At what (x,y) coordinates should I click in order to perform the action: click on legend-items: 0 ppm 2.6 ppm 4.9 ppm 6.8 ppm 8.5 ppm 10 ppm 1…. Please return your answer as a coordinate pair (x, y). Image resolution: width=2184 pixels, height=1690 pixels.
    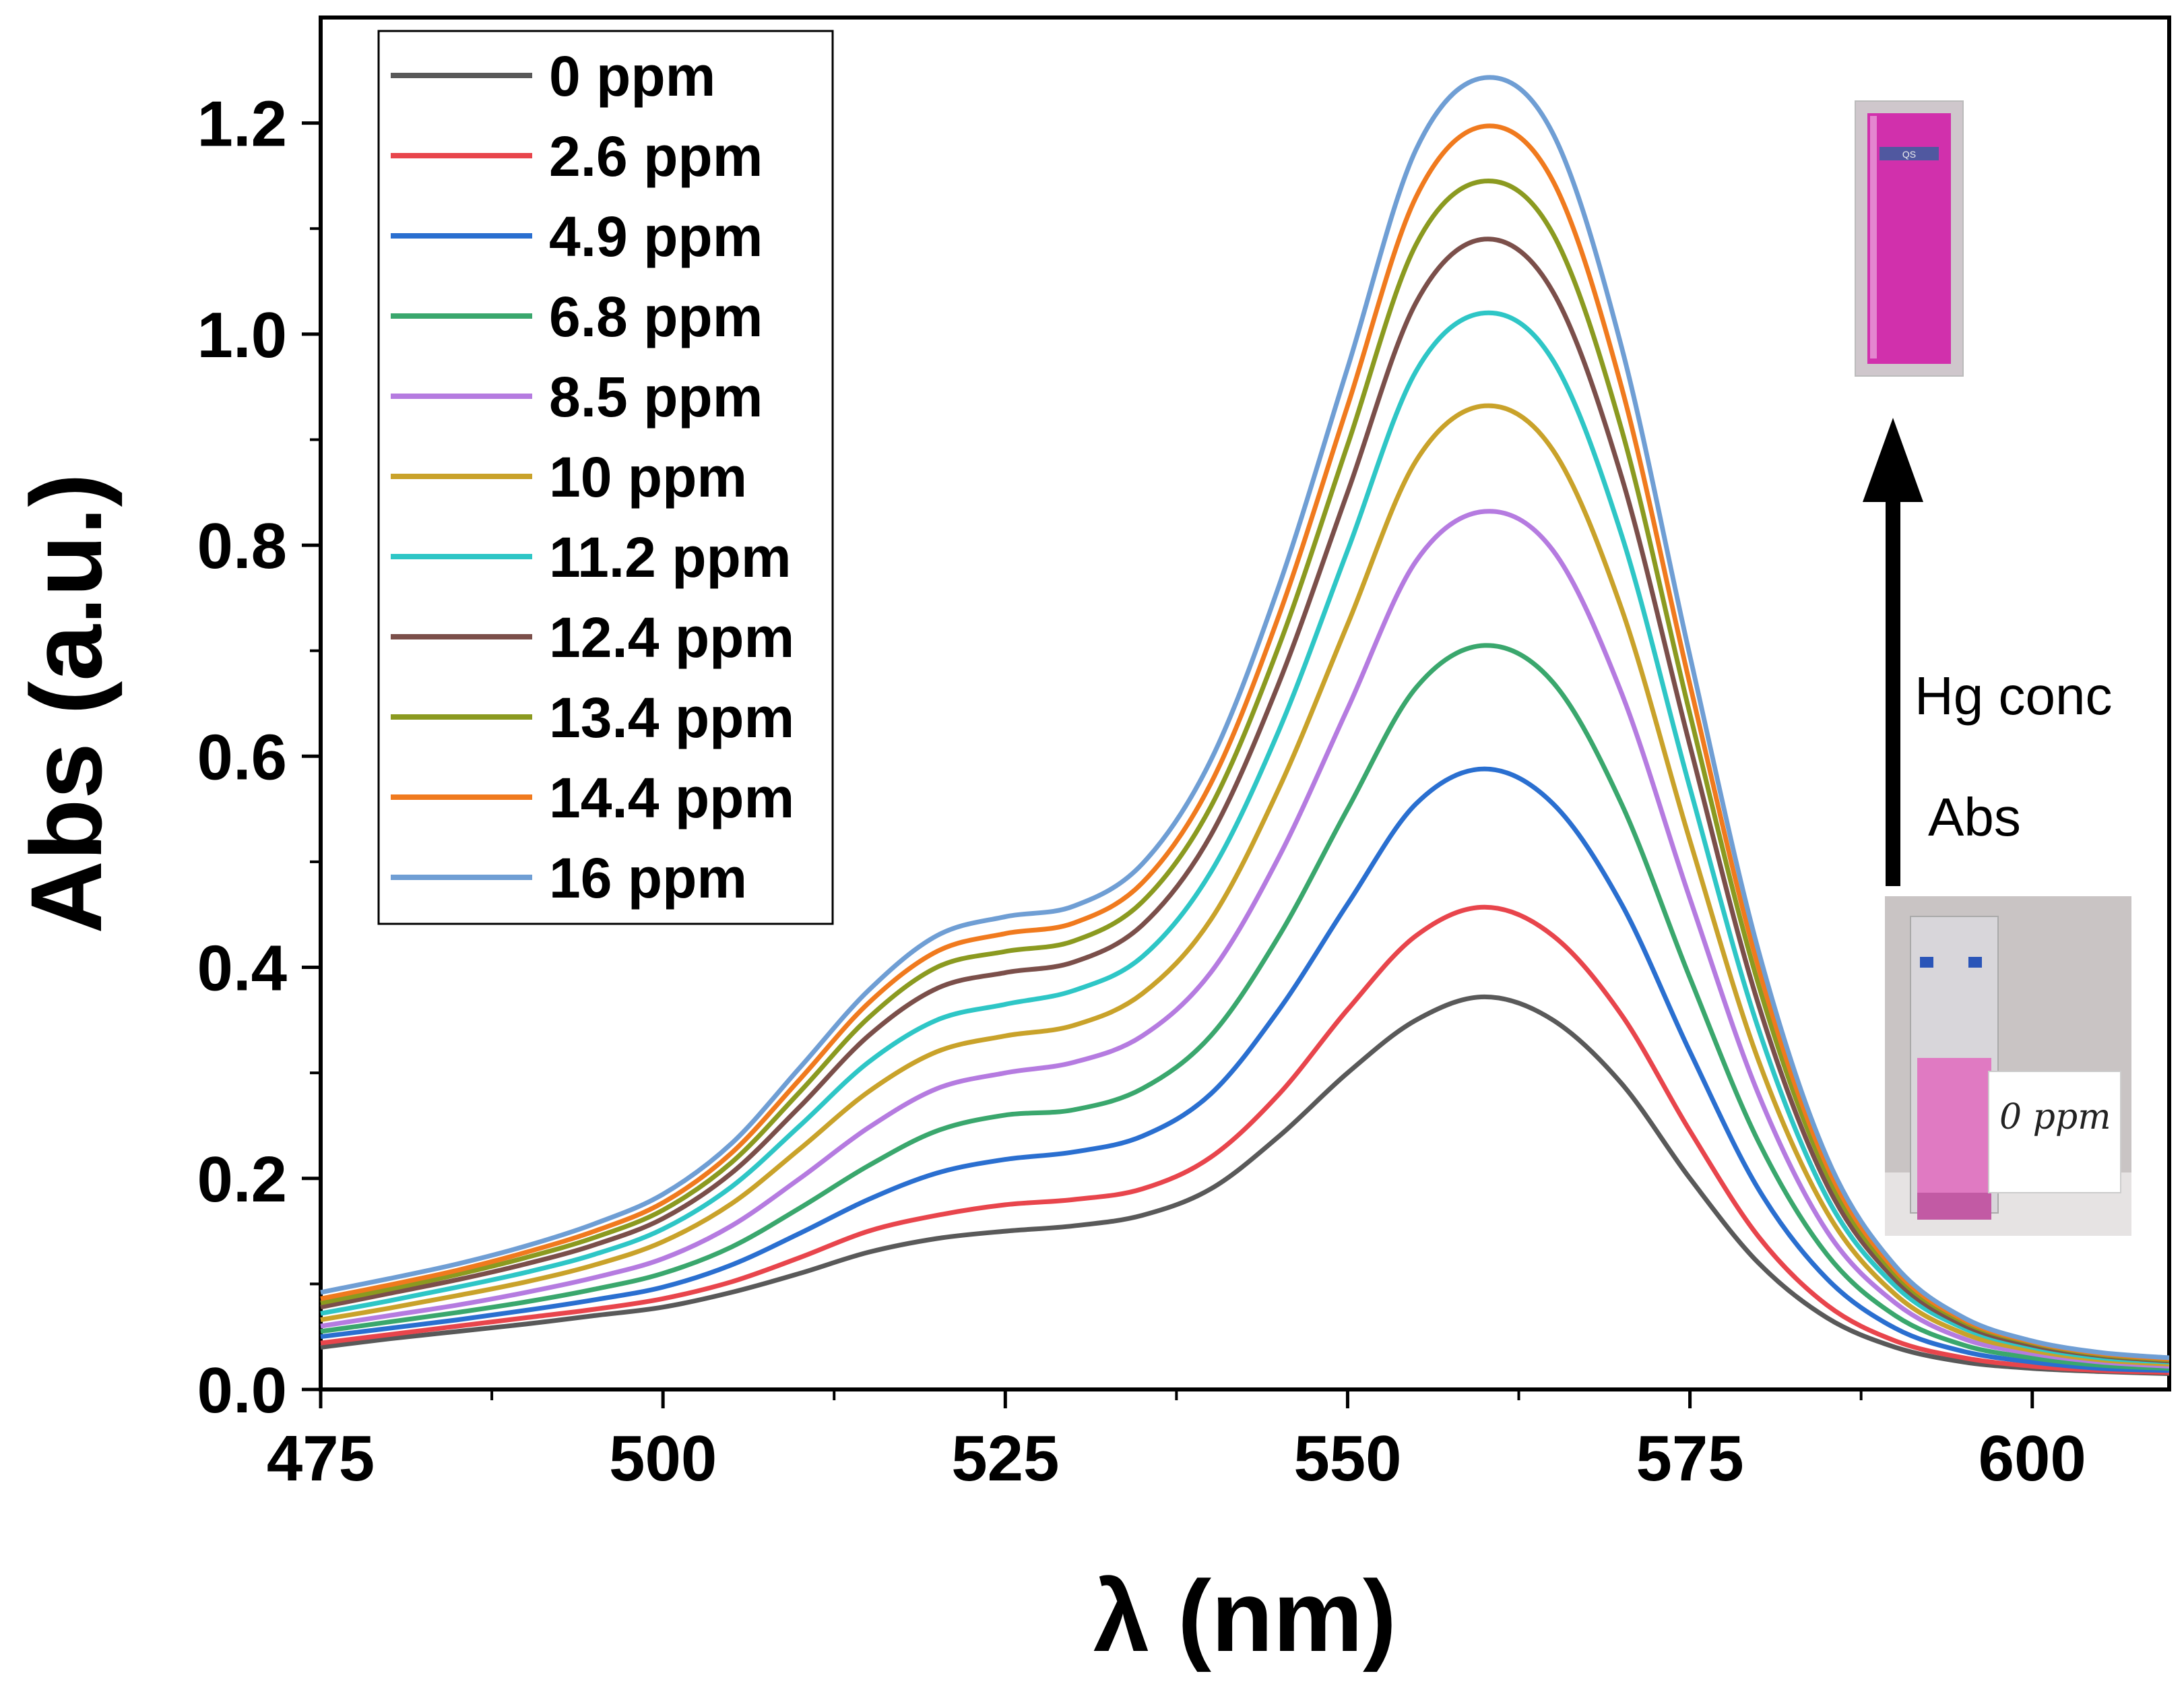
    Looking at the image, I should click on (593, 477).